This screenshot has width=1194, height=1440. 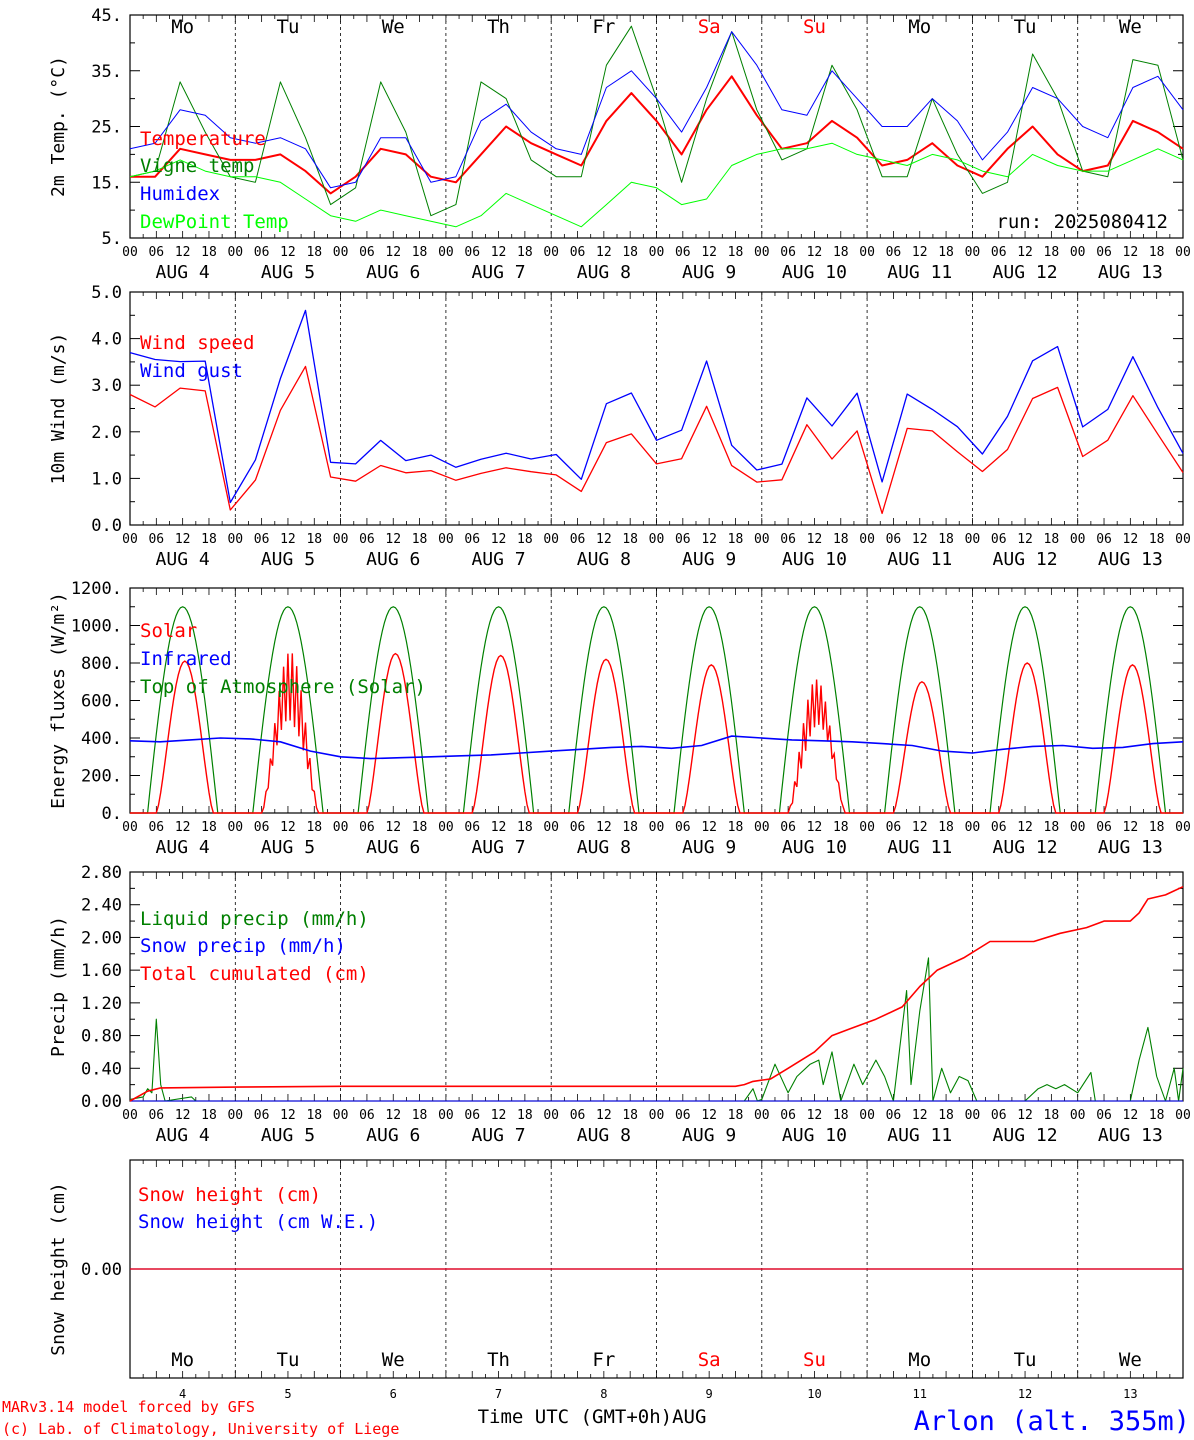 I want to click on date-label: AUG 13, so click(x=1130, y=847).